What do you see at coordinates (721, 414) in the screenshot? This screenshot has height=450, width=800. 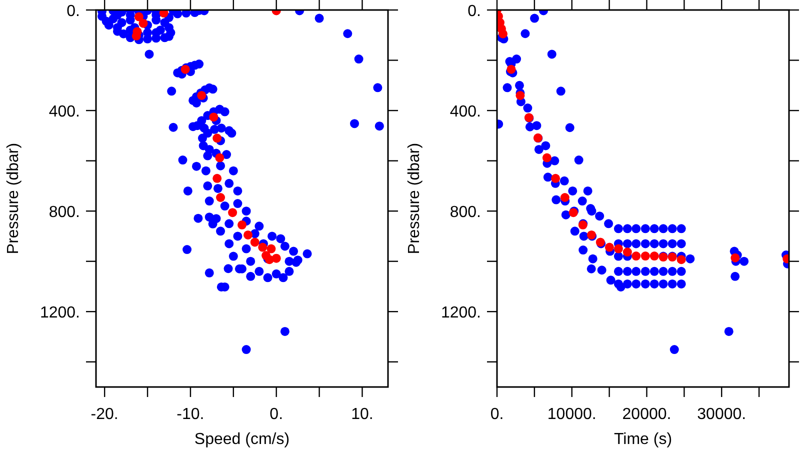 I see `x-tick-label: 30000.` at bounding box center [721, 414].